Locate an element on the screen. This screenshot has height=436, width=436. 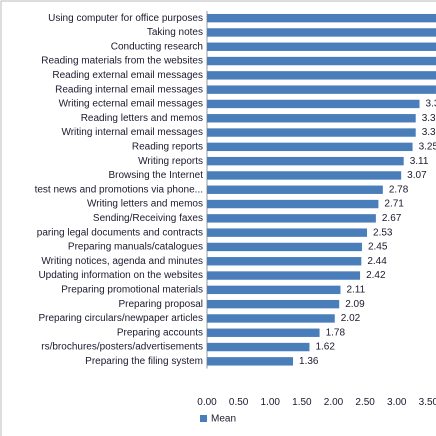
y-tick-label: Reading materials from the websites is located at coordinates (122, 61).